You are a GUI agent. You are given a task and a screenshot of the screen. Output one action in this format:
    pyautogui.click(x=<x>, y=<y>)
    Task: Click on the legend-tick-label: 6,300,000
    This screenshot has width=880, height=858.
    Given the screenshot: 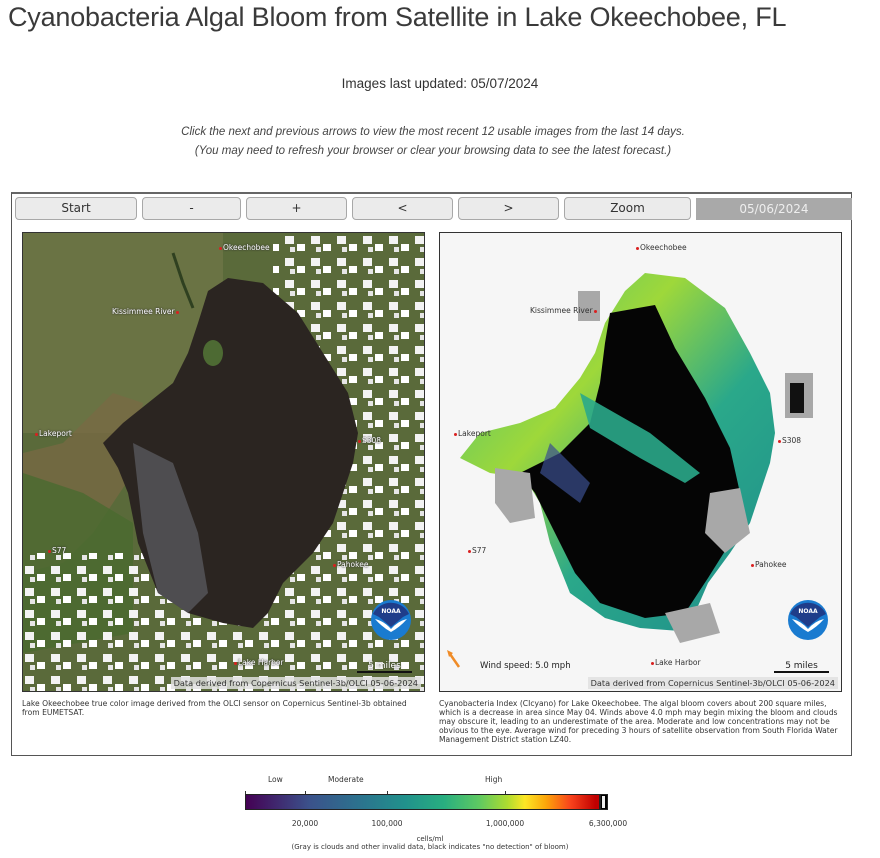 What is the action you would take?
    pyautogui.click(x=608, y=823)
    